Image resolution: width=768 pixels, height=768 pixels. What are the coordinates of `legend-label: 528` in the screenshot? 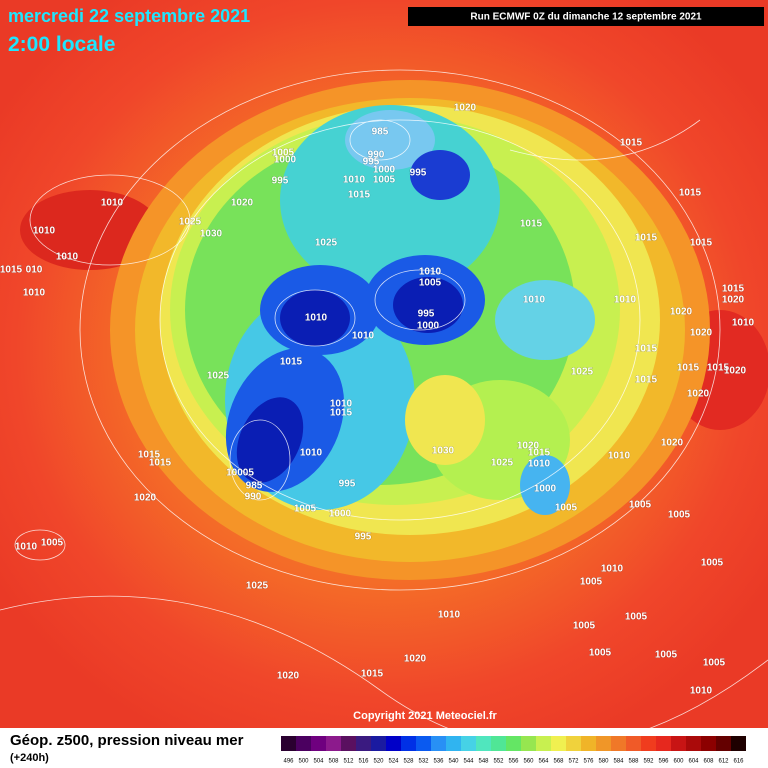 It's located at (408, 762).